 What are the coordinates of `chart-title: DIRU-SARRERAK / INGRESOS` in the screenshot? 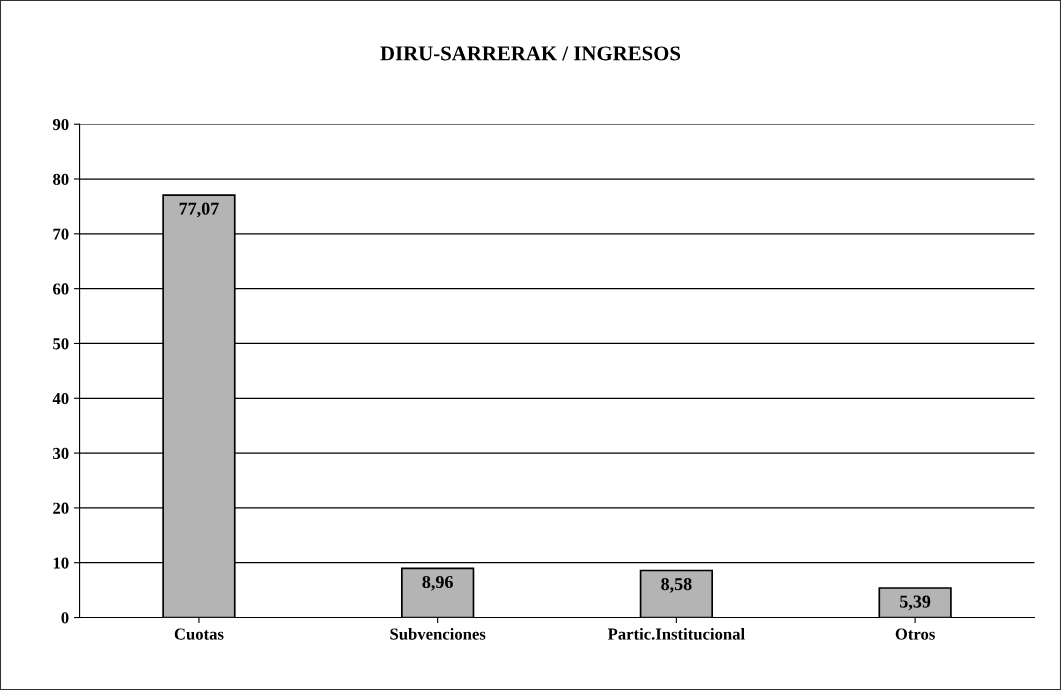 It's located at (530, 53).